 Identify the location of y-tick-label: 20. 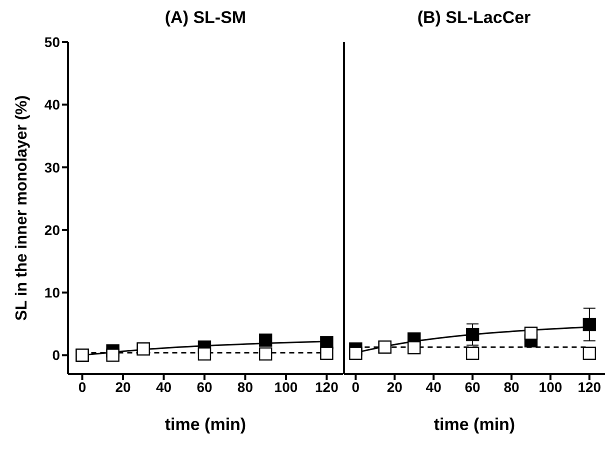
(52, 230).